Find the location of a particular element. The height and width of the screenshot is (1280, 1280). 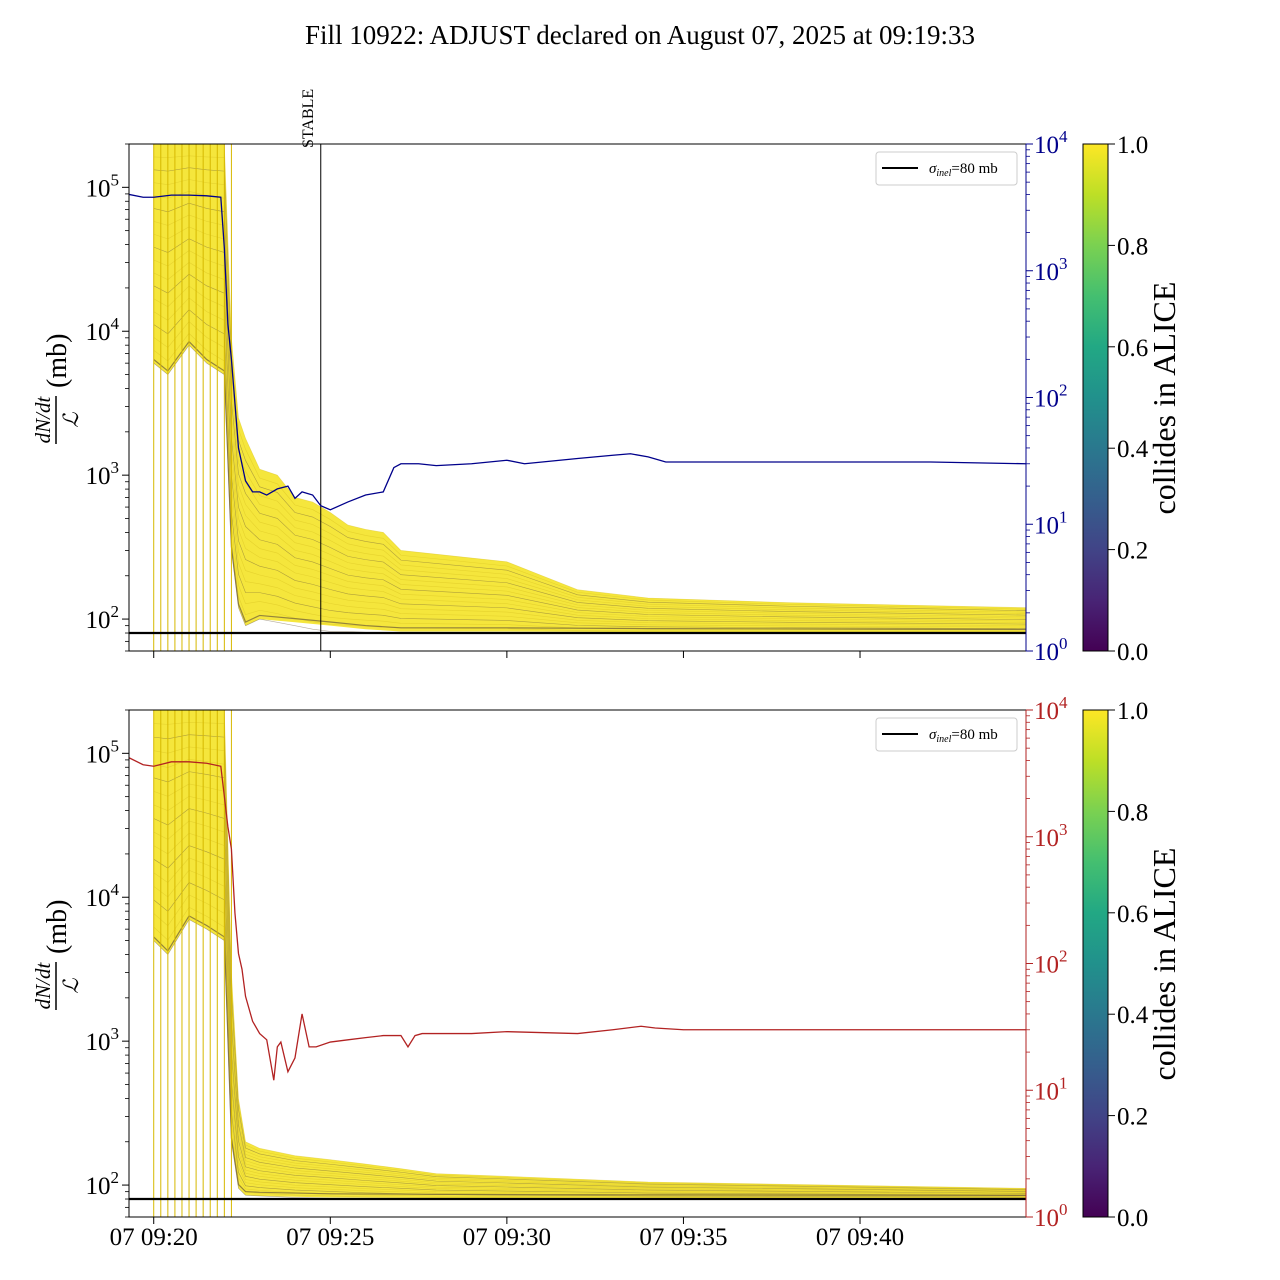

upper-colorbar-label: collides in ALICE is located at coordinates (1164, 398).